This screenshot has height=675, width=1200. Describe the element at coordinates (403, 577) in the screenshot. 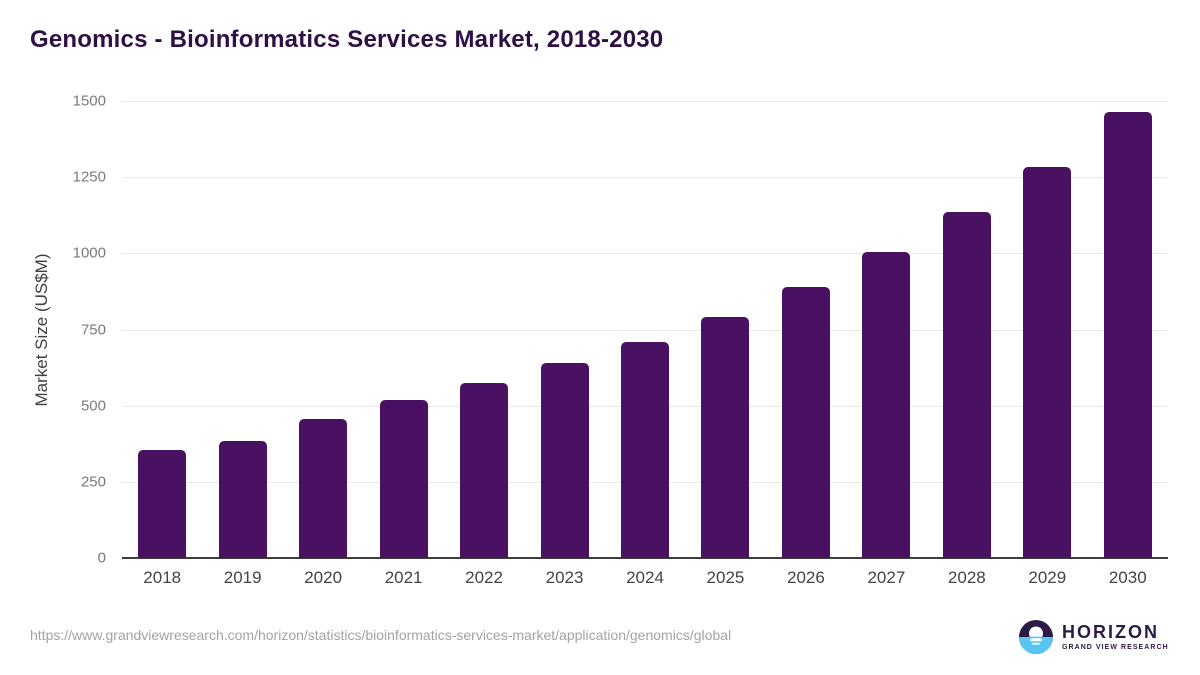

I see `x-tick-label: 2021` at that location.